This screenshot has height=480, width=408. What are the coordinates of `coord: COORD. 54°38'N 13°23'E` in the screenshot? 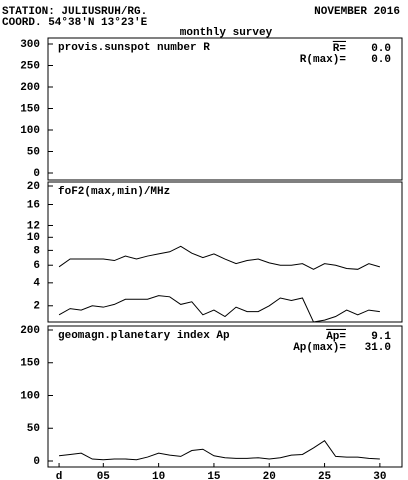 It's located at (75, 23).